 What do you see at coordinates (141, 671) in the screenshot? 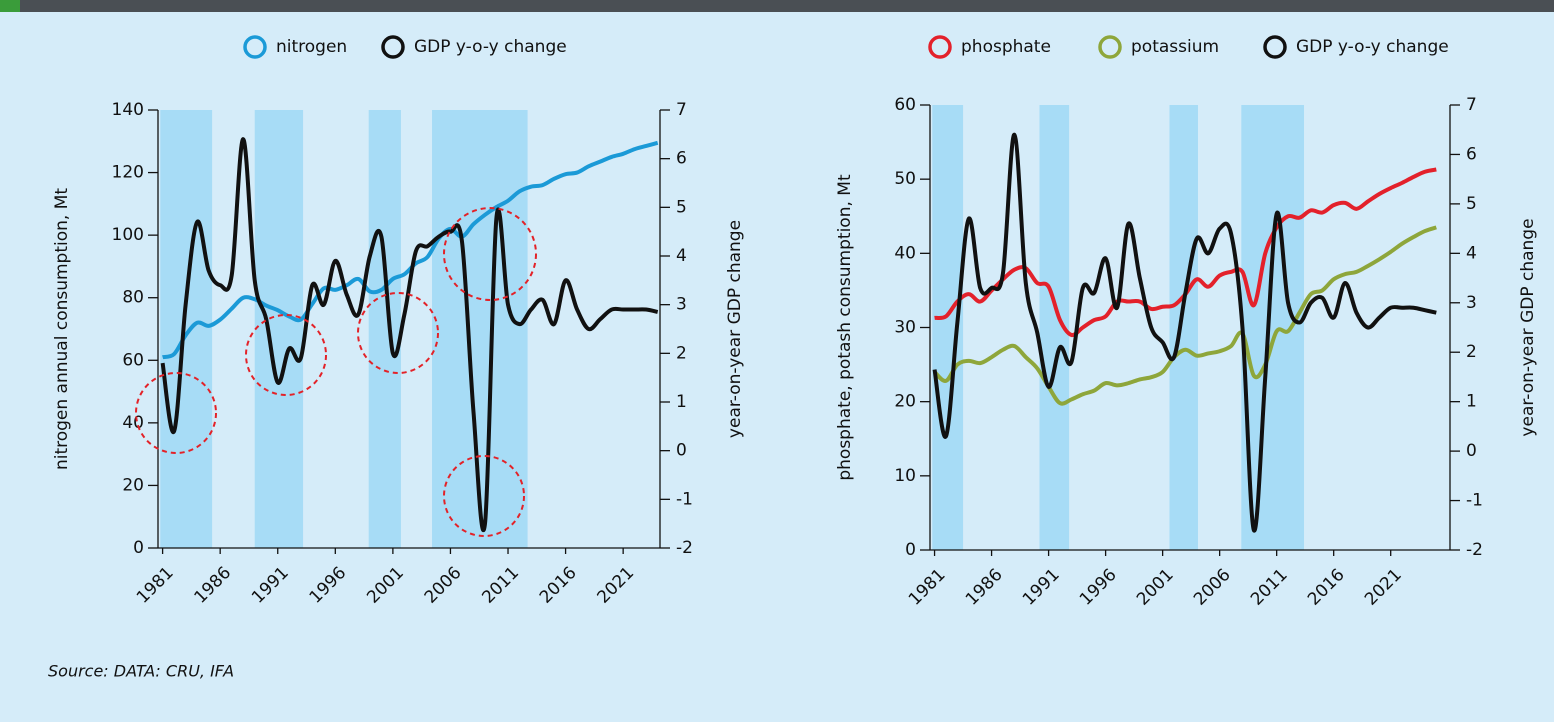
I see `source-note: Source: DATA: CRU, IFA` at bounding box center [141, 671].